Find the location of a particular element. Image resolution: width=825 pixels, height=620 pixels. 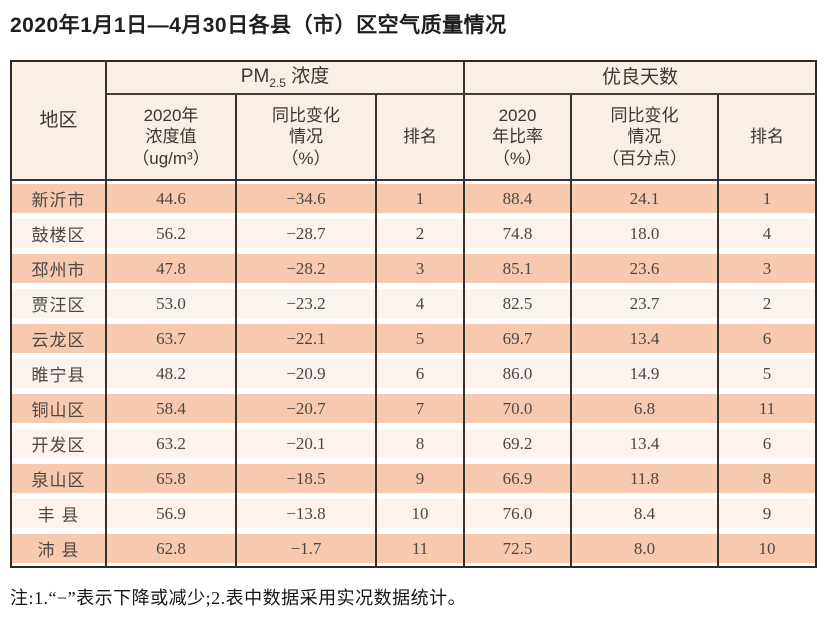

table-row: 铜山区 58.4 −20.7 7 70.0 6.8 11 is located at coordinates (414, 408).